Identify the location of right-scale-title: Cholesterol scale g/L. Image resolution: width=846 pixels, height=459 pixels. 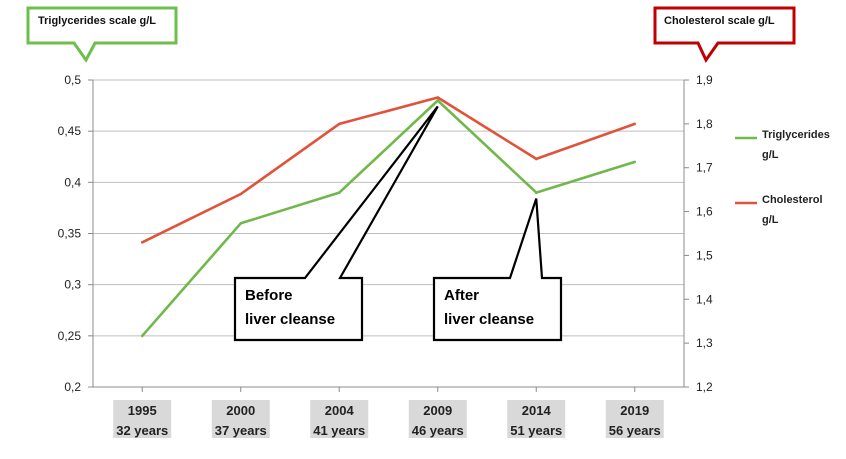
(719, 21).